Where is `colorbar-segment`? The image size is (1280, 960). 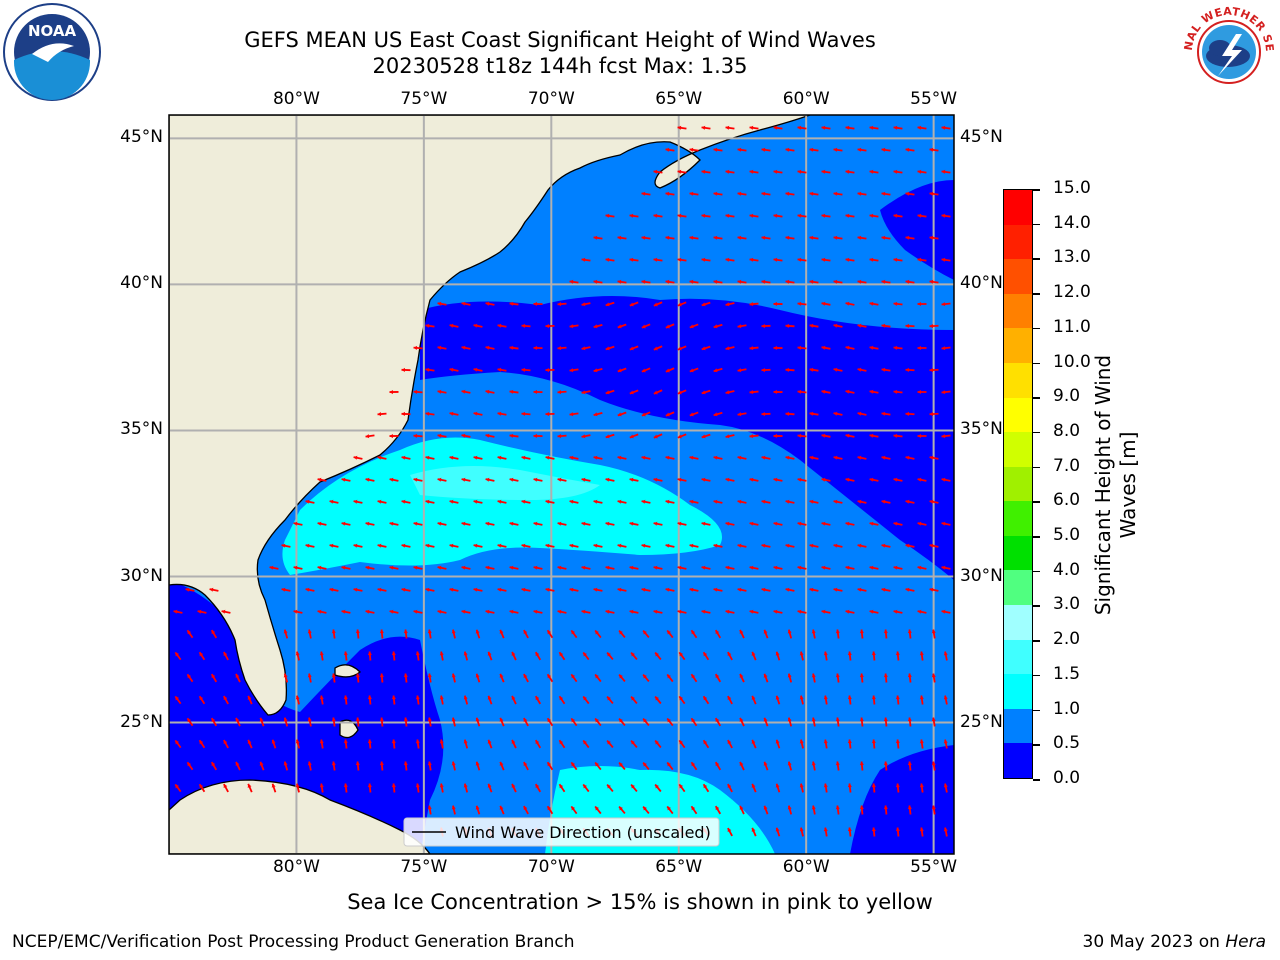 colorbar-segment is located at coordinates (1018, 622).